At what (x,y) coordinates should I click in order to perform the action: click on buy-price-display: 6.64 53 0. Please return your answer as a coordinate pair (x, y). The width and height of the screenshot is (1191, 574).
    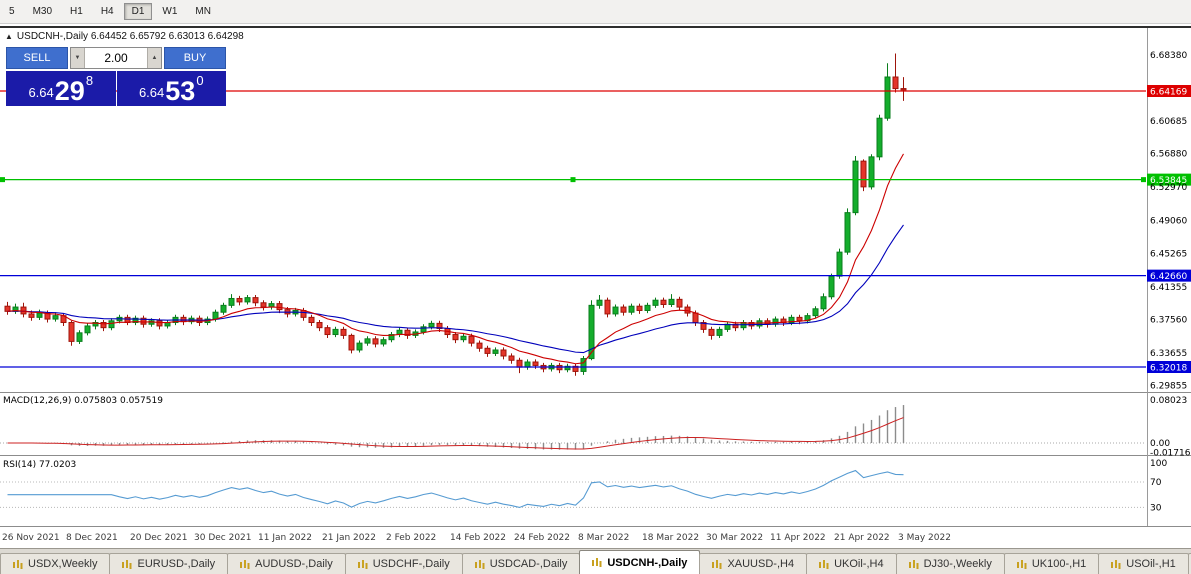
    Looking at the image, I should click on (171, 88).